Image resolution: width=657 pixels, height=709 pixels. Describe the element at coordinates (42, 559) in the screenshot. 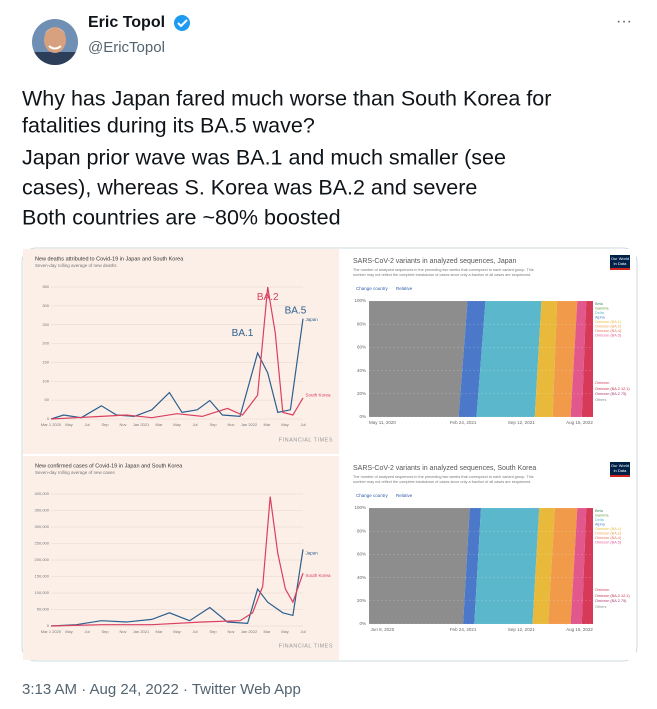

I see `y-tick-label: 200,000` at that location.